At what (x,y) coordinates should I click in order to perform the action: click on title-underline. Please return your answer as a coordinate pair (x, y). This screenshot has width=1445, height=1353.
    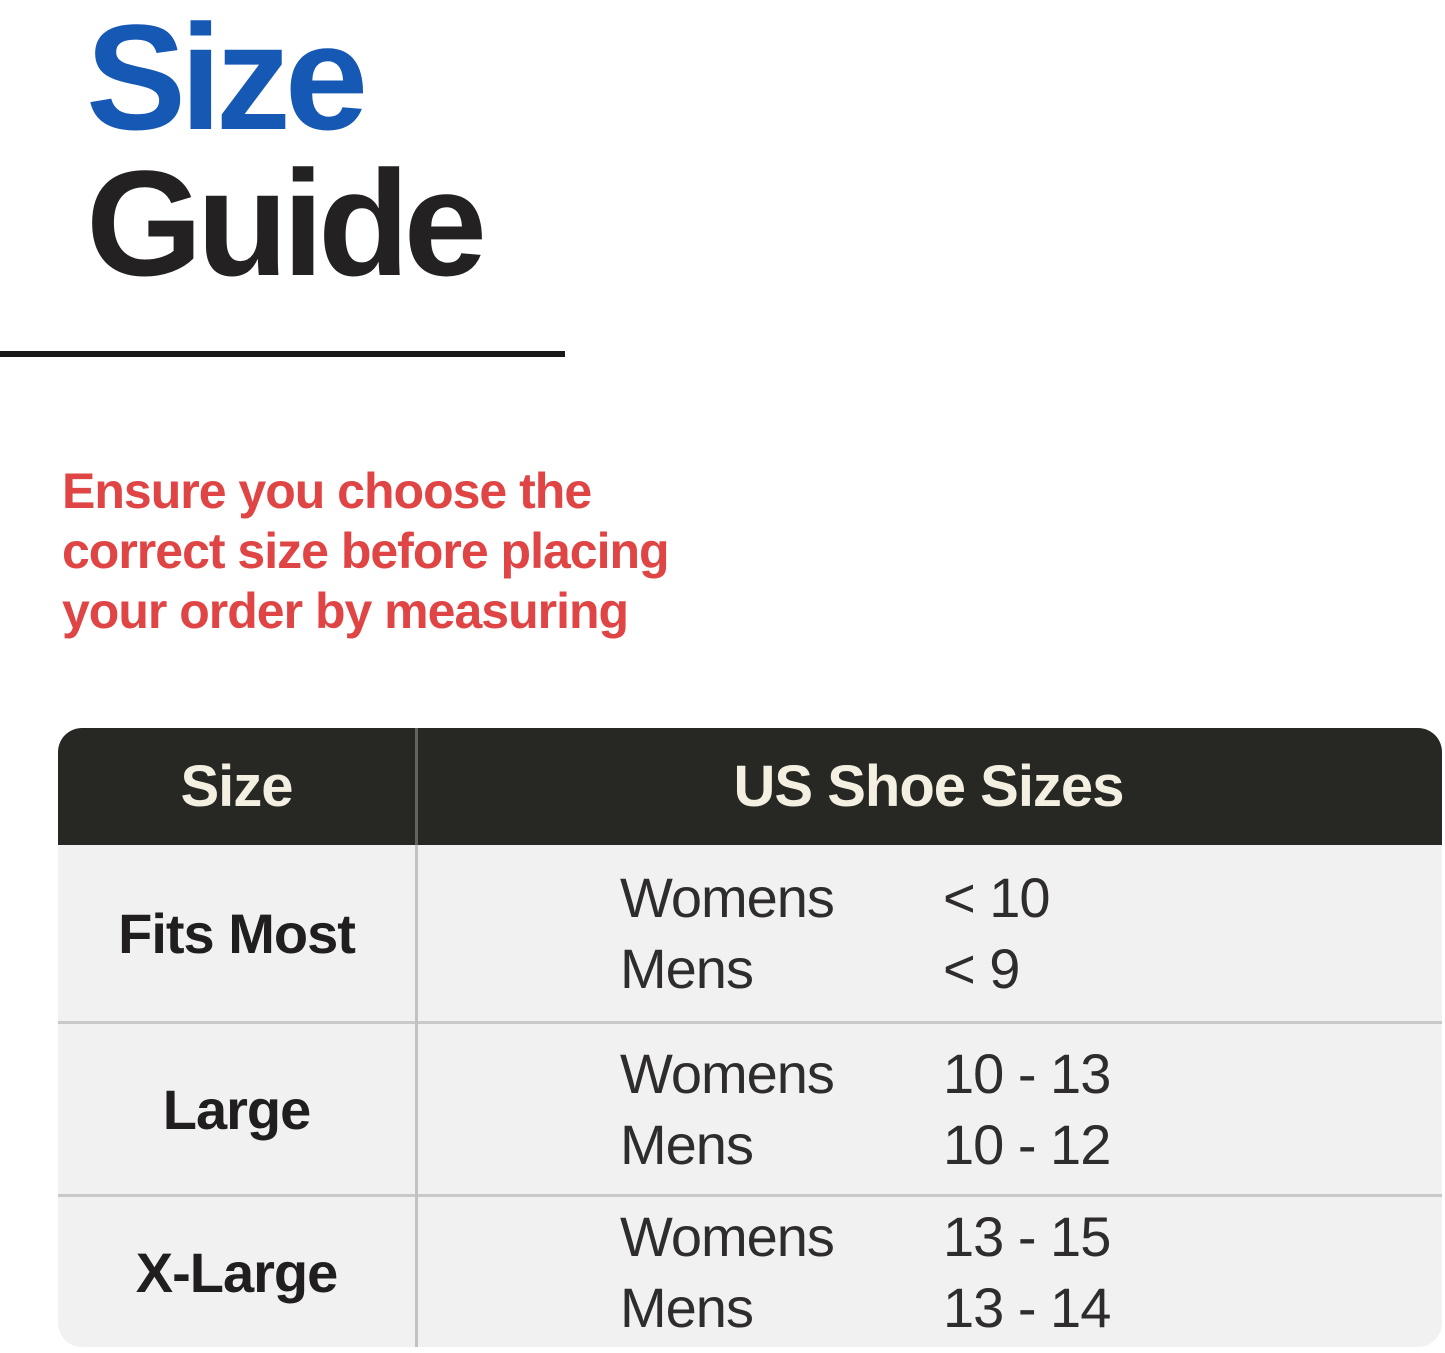
    Looking at the image, I should click on (282, 354).